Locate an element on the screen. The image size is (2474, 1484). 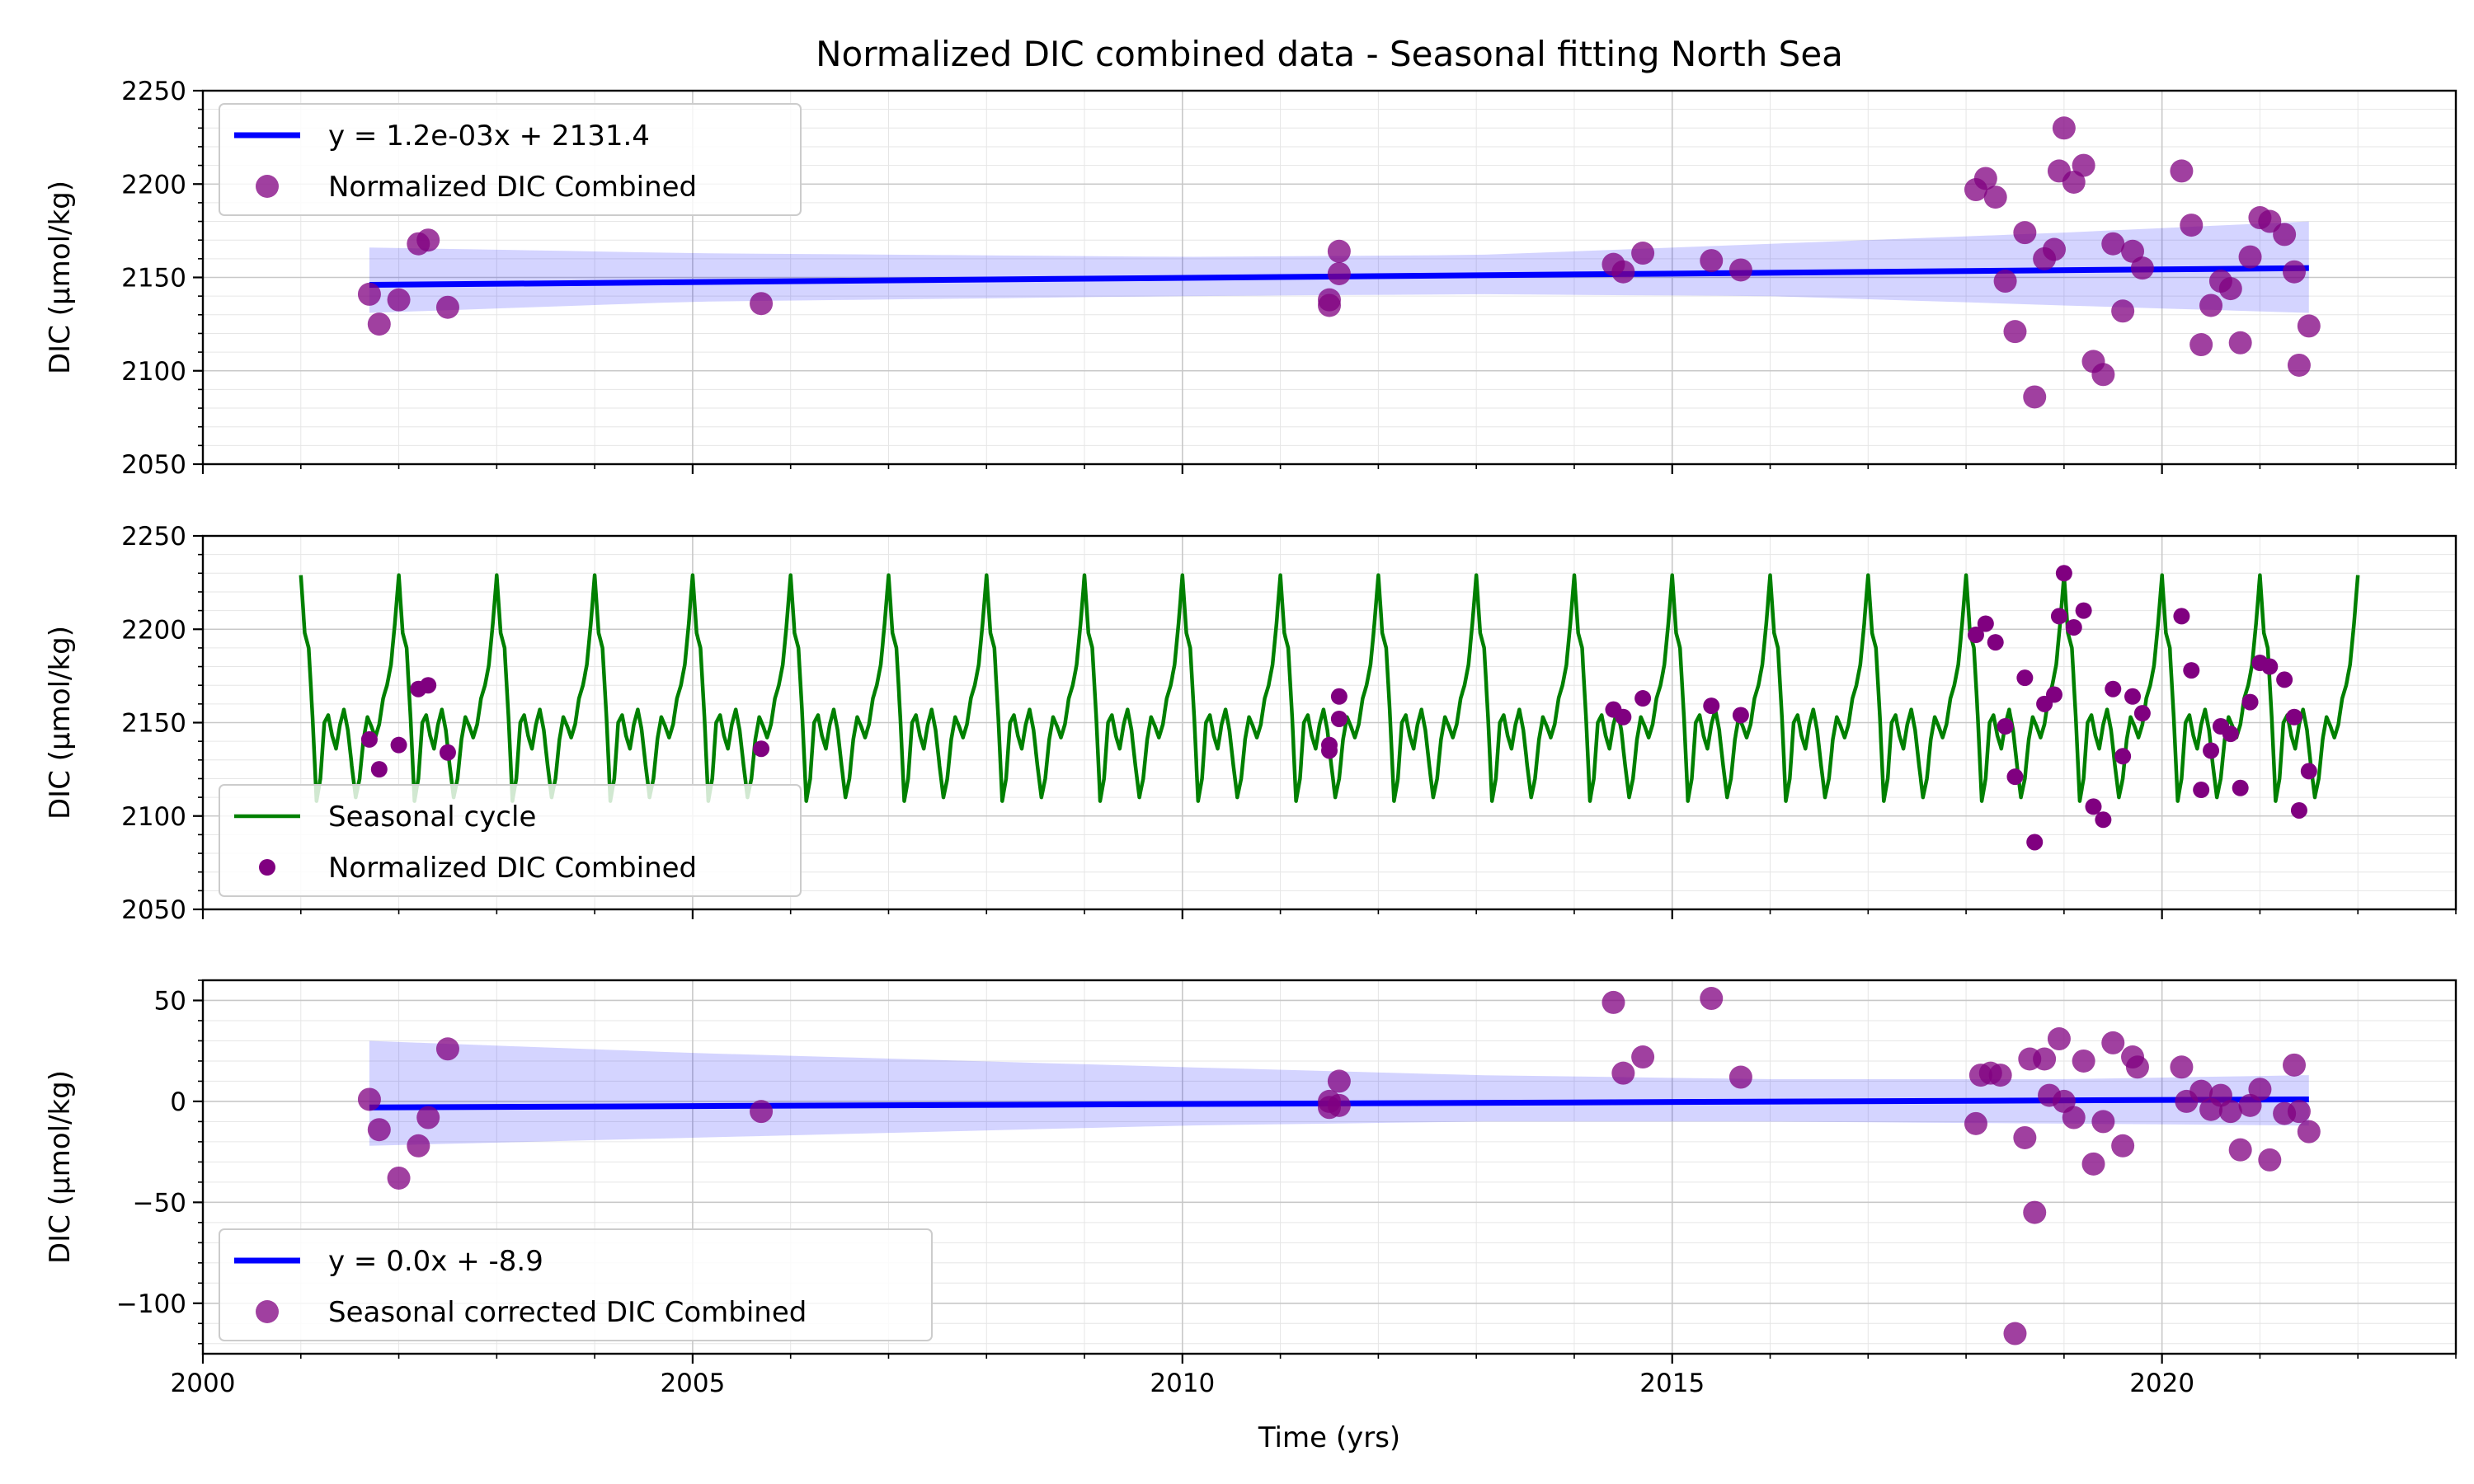
confidence-band is located at coordinates (1339, 1093).